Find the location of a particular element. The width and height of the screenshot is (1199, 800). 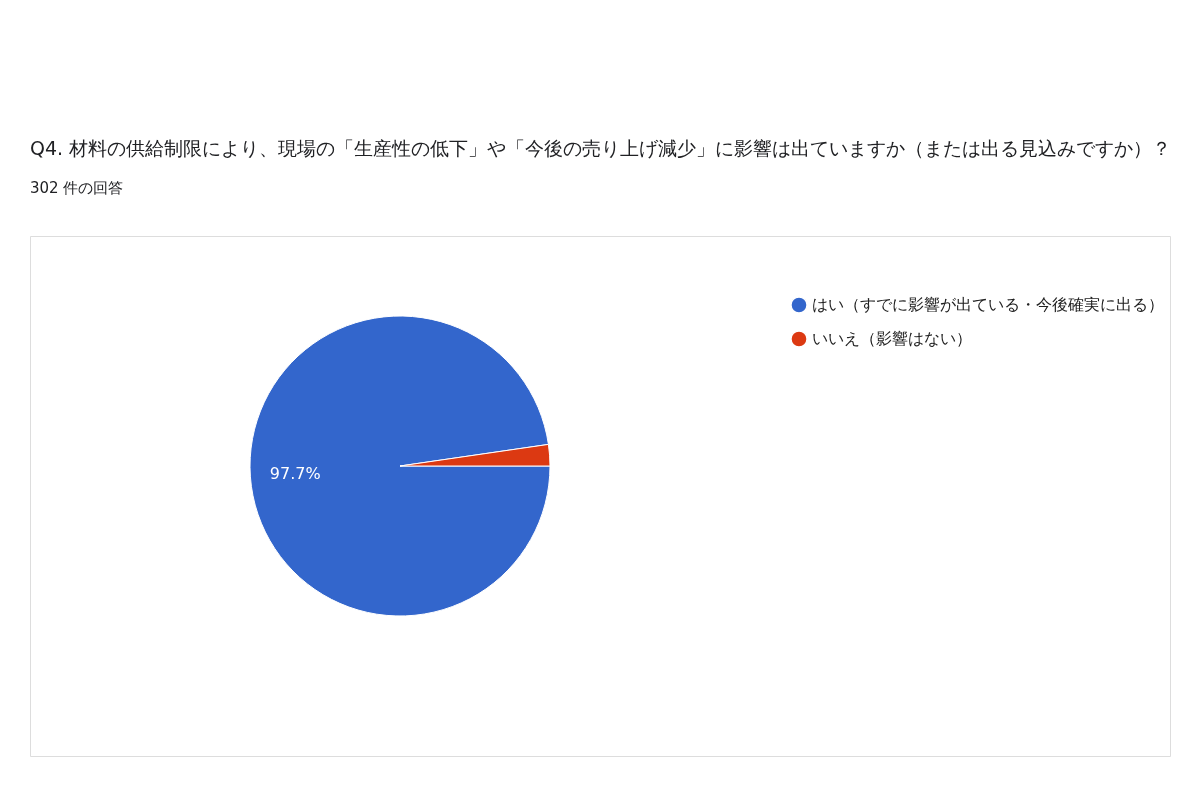

text: 302 件の回答 is located at coordinates (77, 188).